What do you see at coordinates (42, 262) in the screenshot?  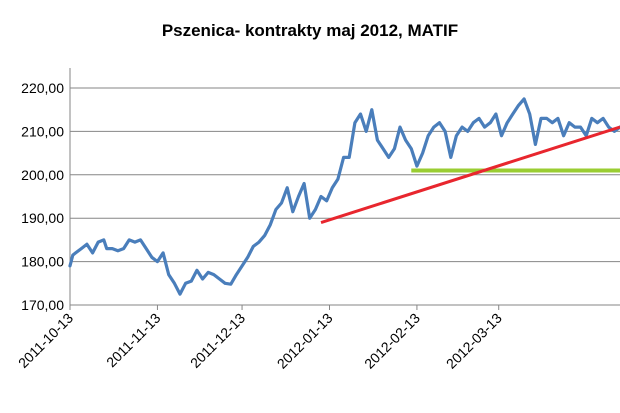 I see `y-tick-label: 180,00` at bounding box center [42, 262].